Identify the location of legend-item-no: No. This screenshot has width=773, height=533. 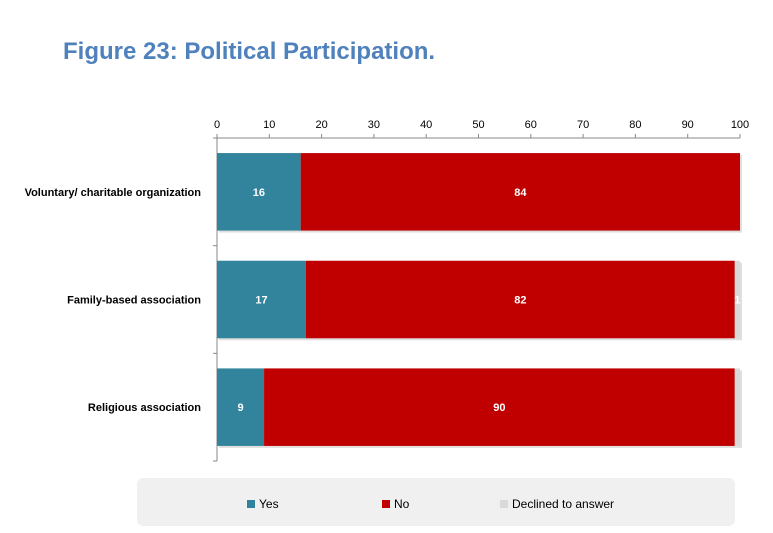
(395, 504).